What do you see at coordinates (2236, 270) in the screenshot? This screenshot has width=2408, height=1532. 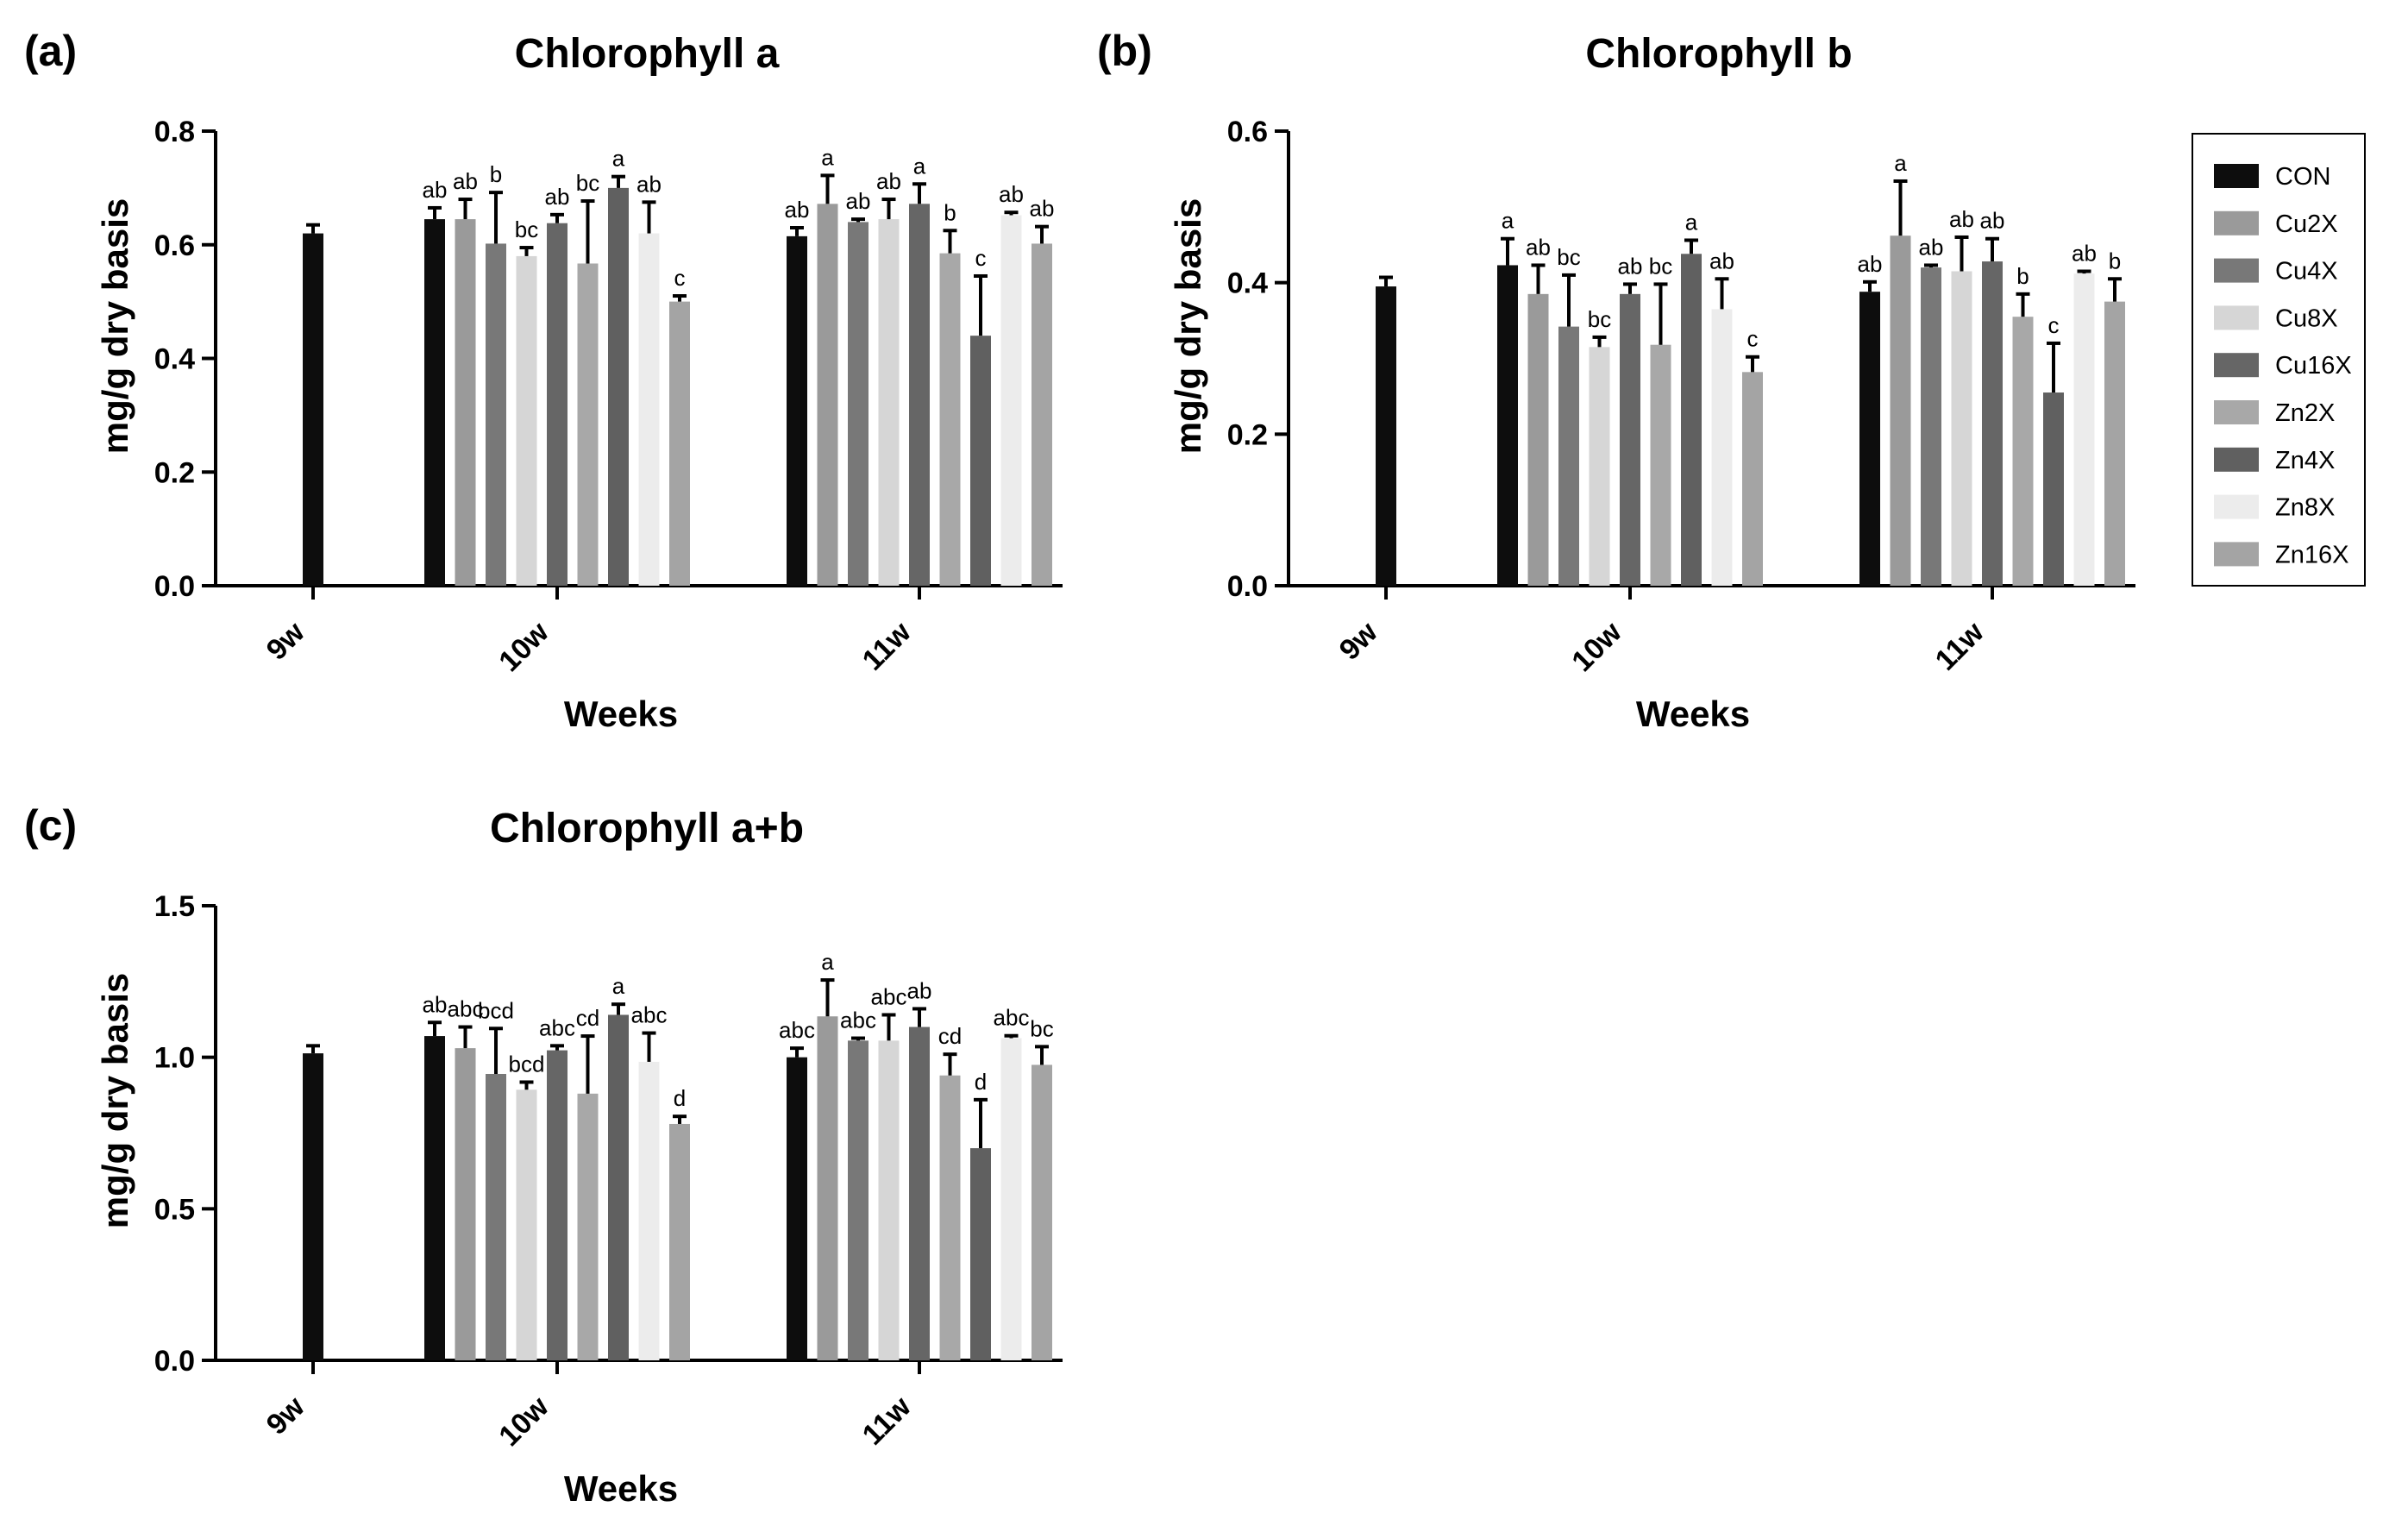 I see `legend-swatch-cu4x` at bounding box center [2236, 270].